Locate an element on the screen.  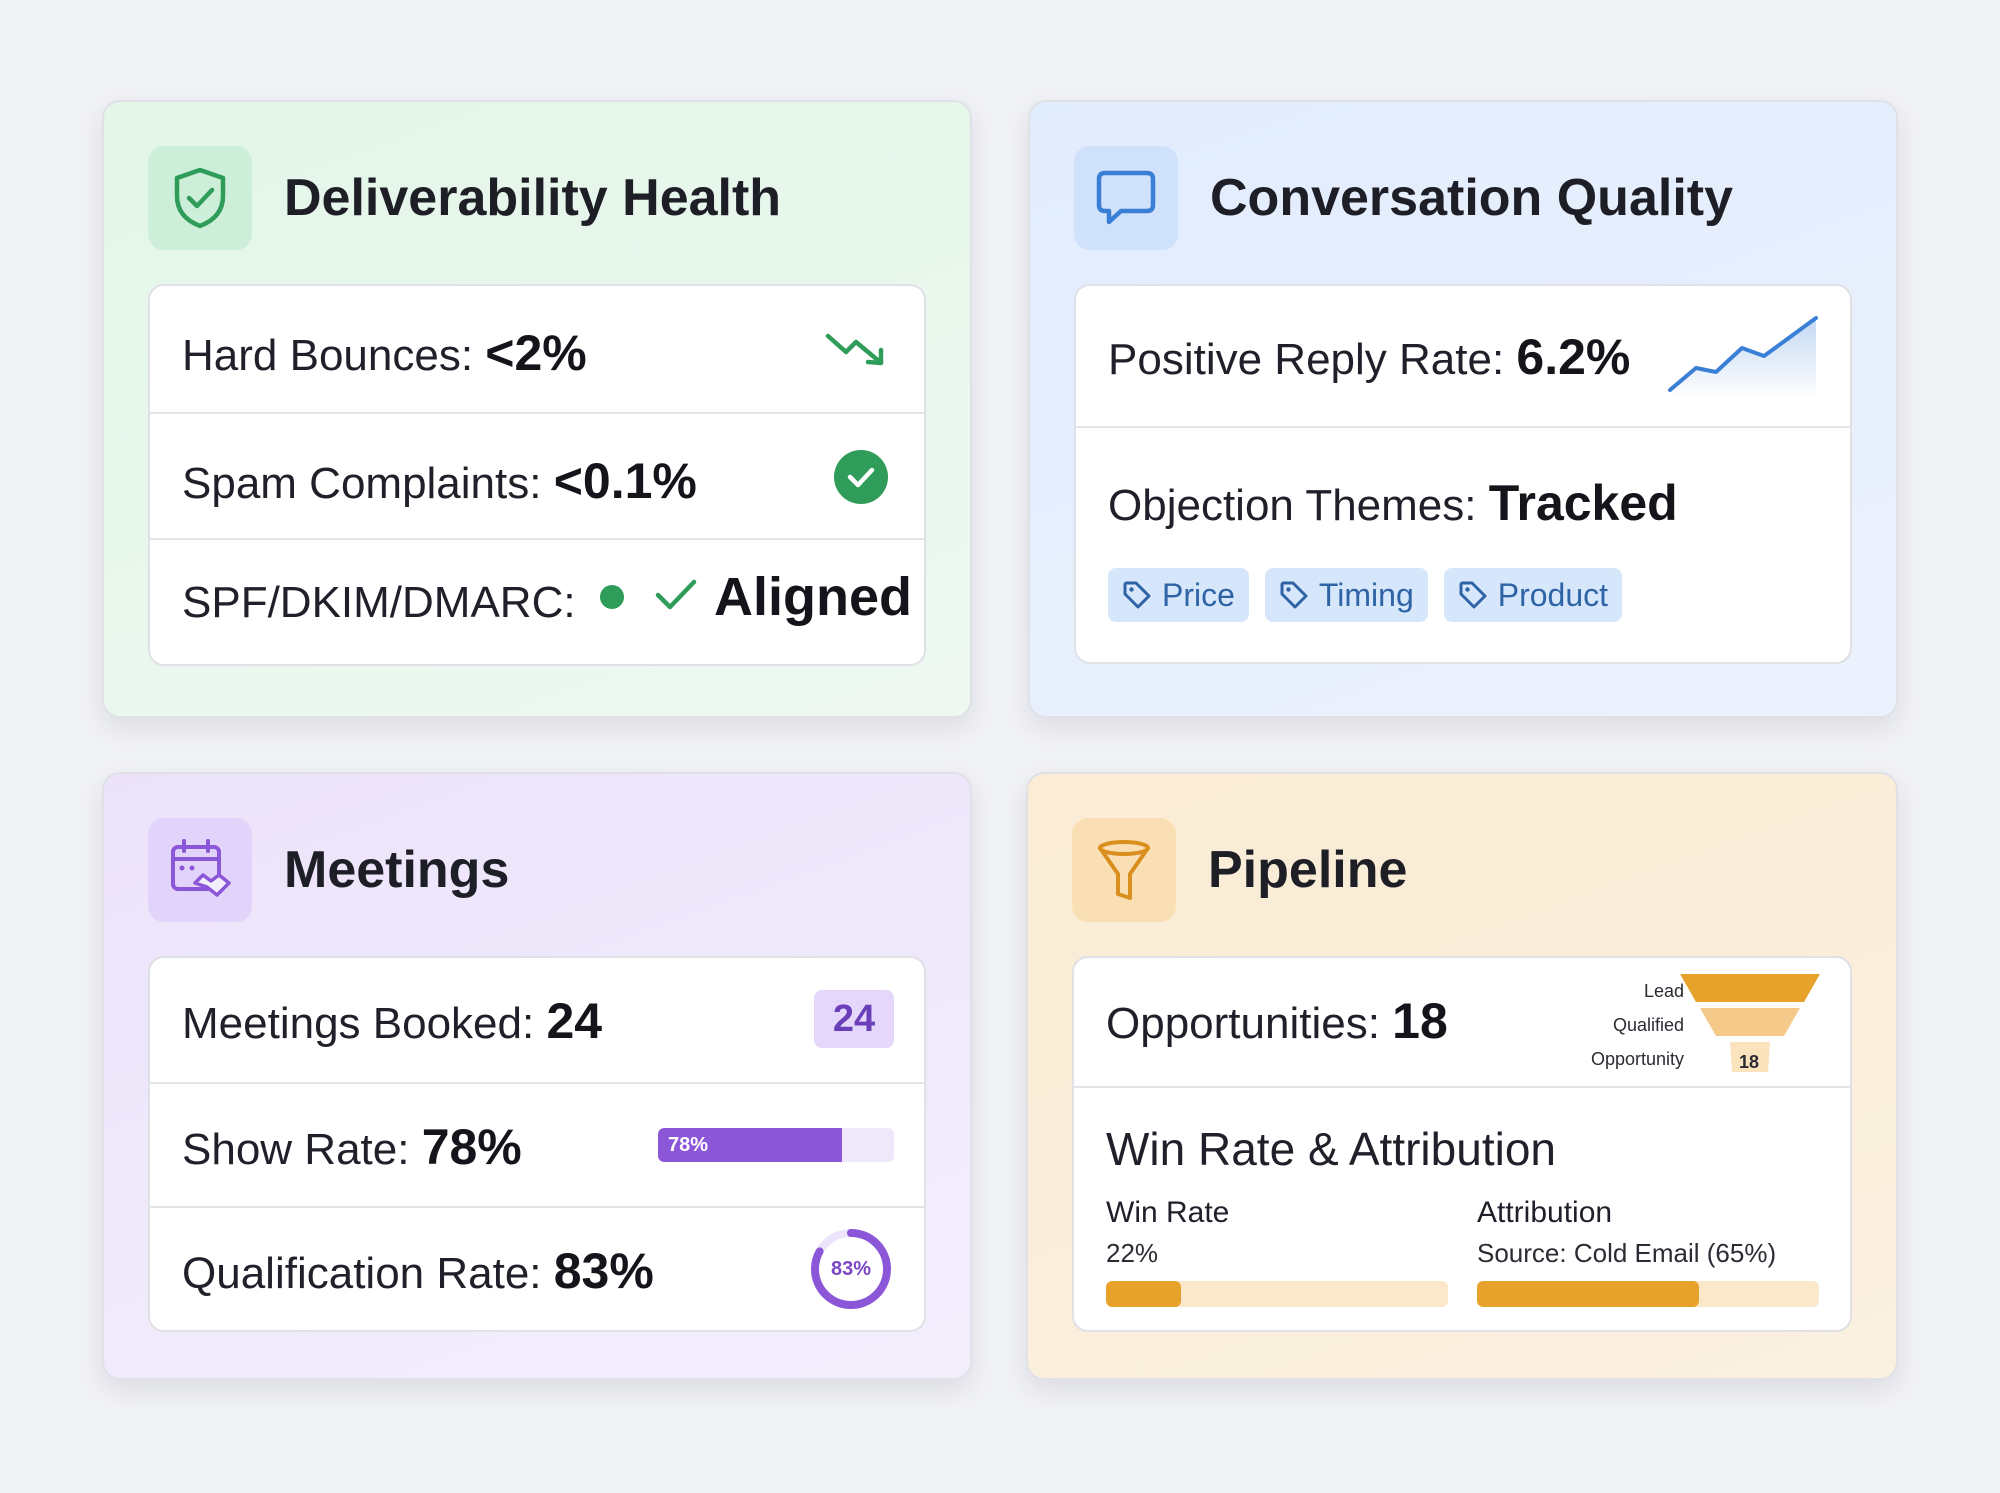
tag-product: Product is located at coordinates (1533, 595).